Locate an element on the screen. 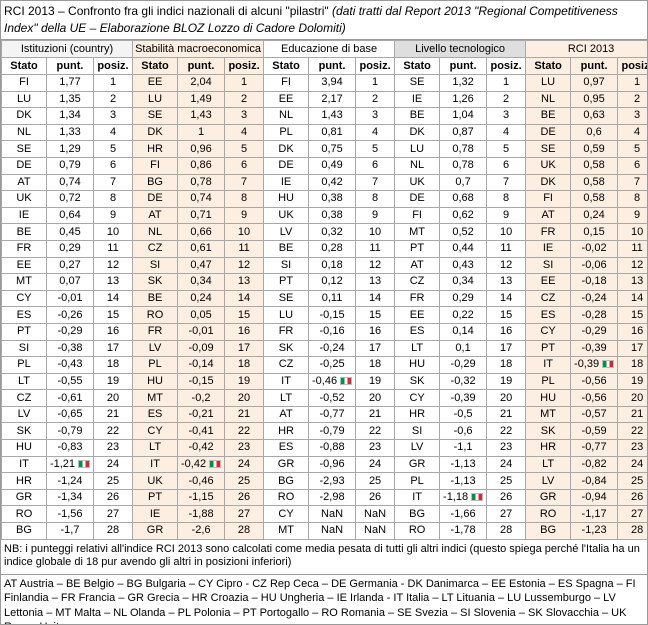  column-header: punt. is located at coordinates (201, 66).